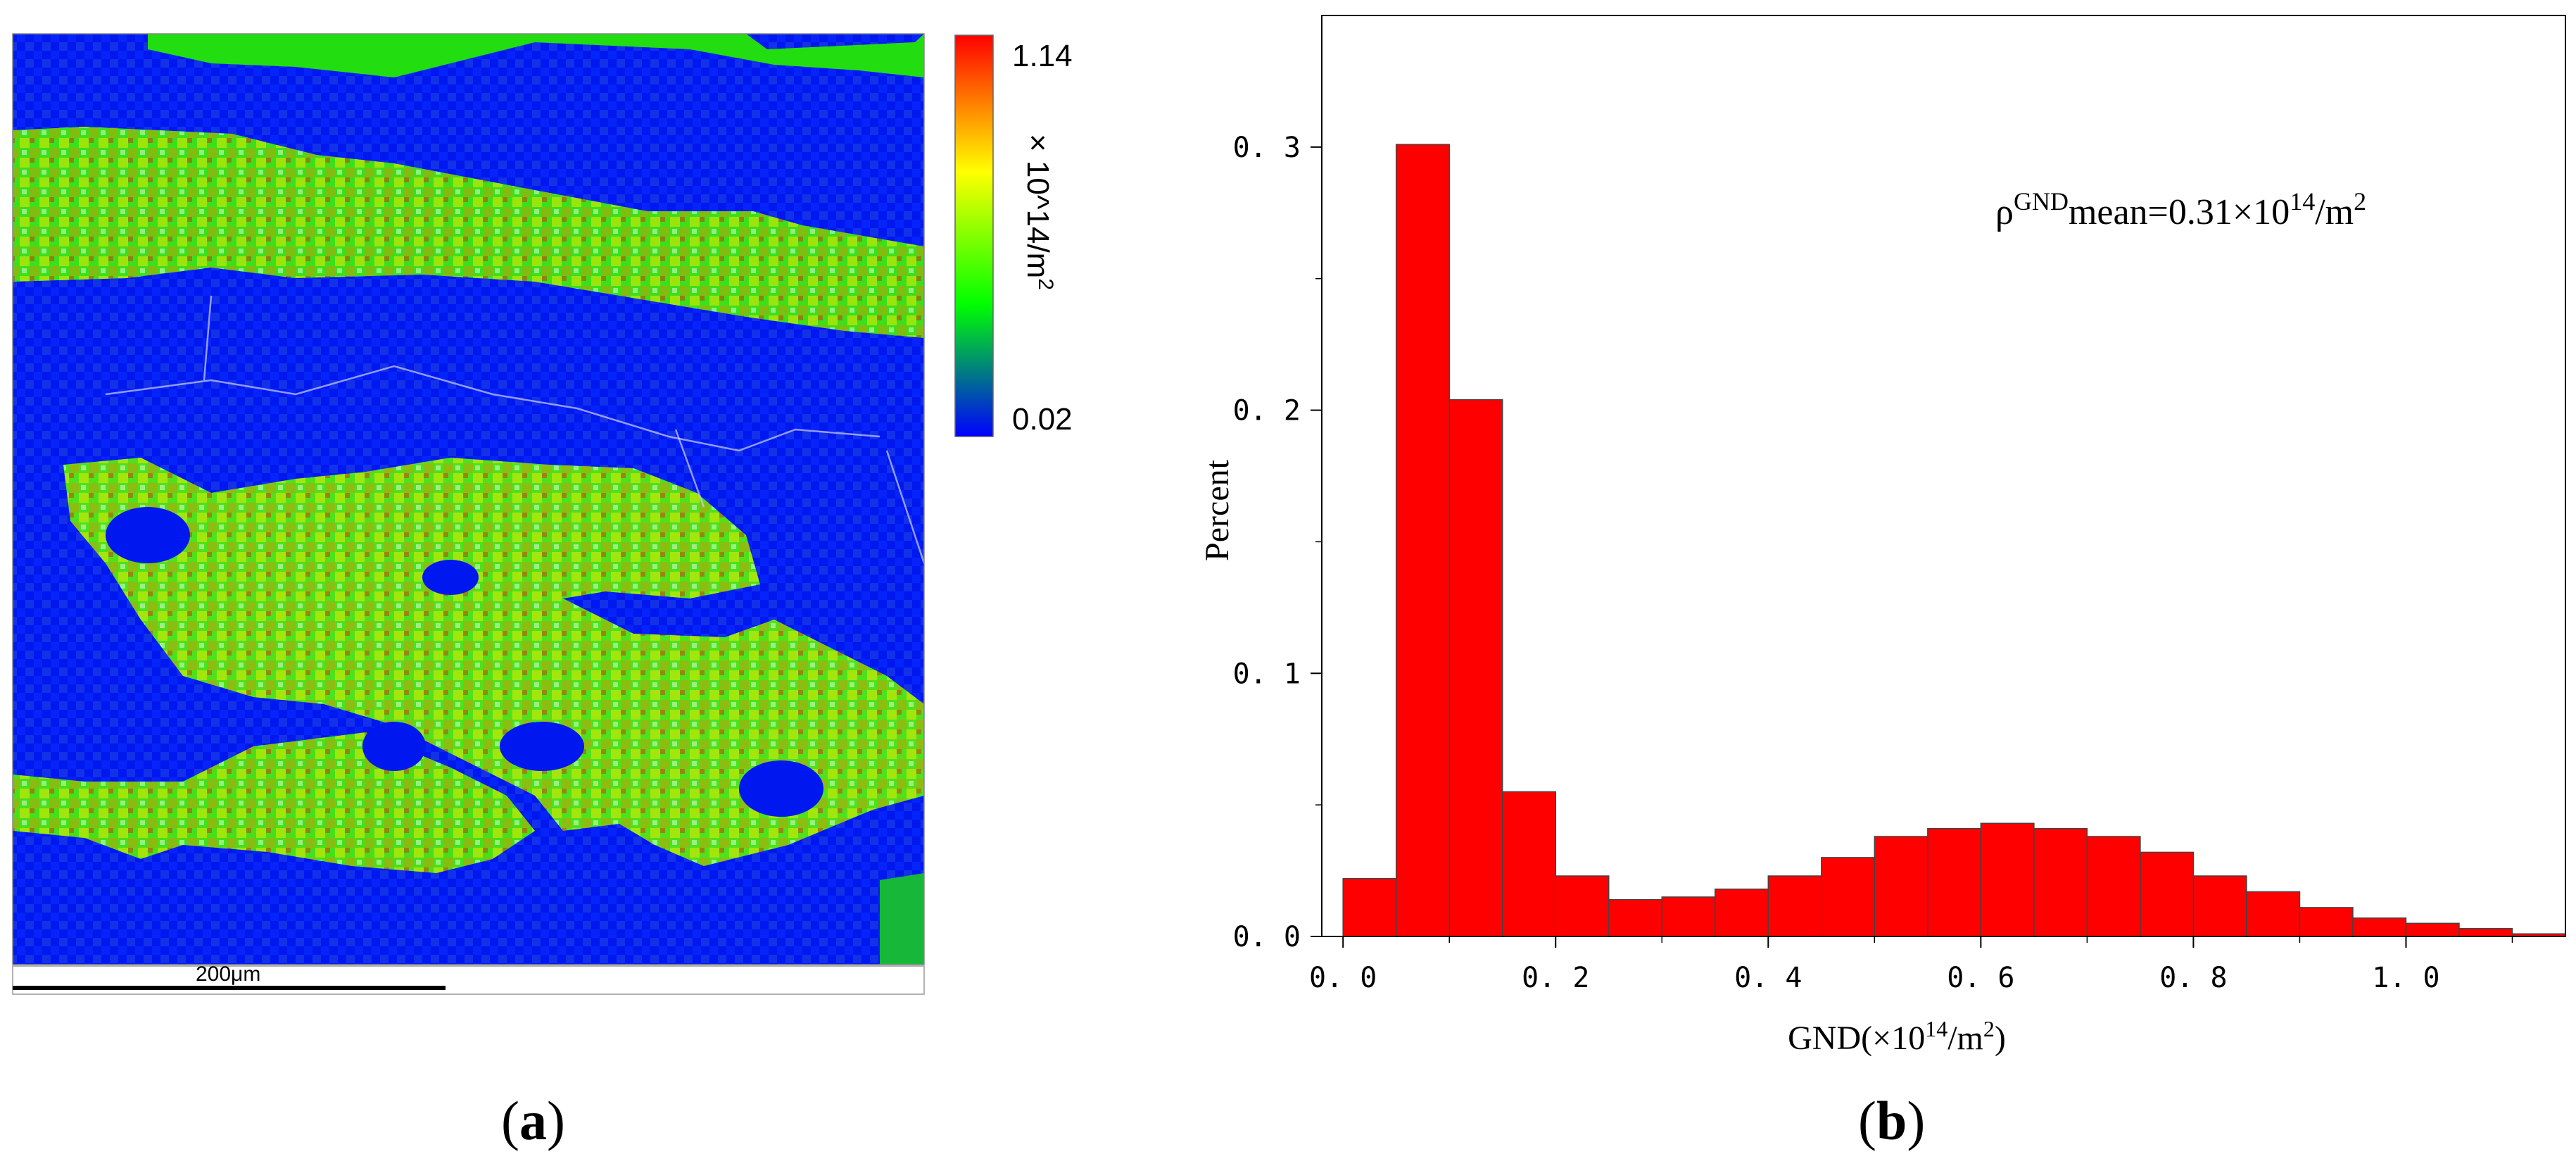 This screenshot has width=2576, height=1166. I want to click on x-tick-label: 0. 8, so click(2193, 978).